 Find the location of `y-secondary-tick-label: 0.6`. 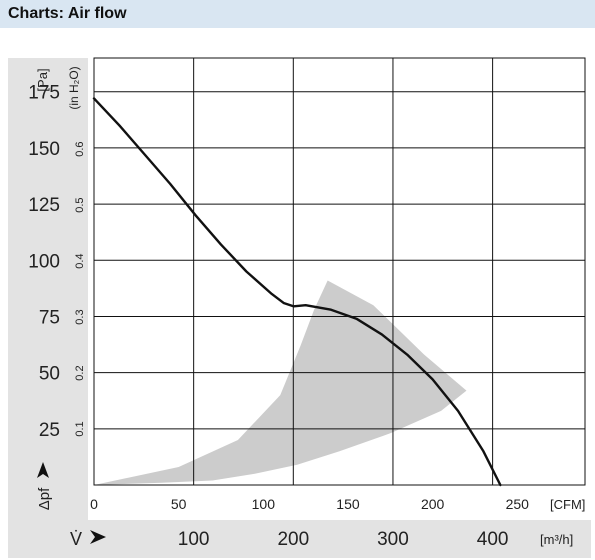

y-secondary-tick-label: 0.6 is located at coordinates (80, 148).